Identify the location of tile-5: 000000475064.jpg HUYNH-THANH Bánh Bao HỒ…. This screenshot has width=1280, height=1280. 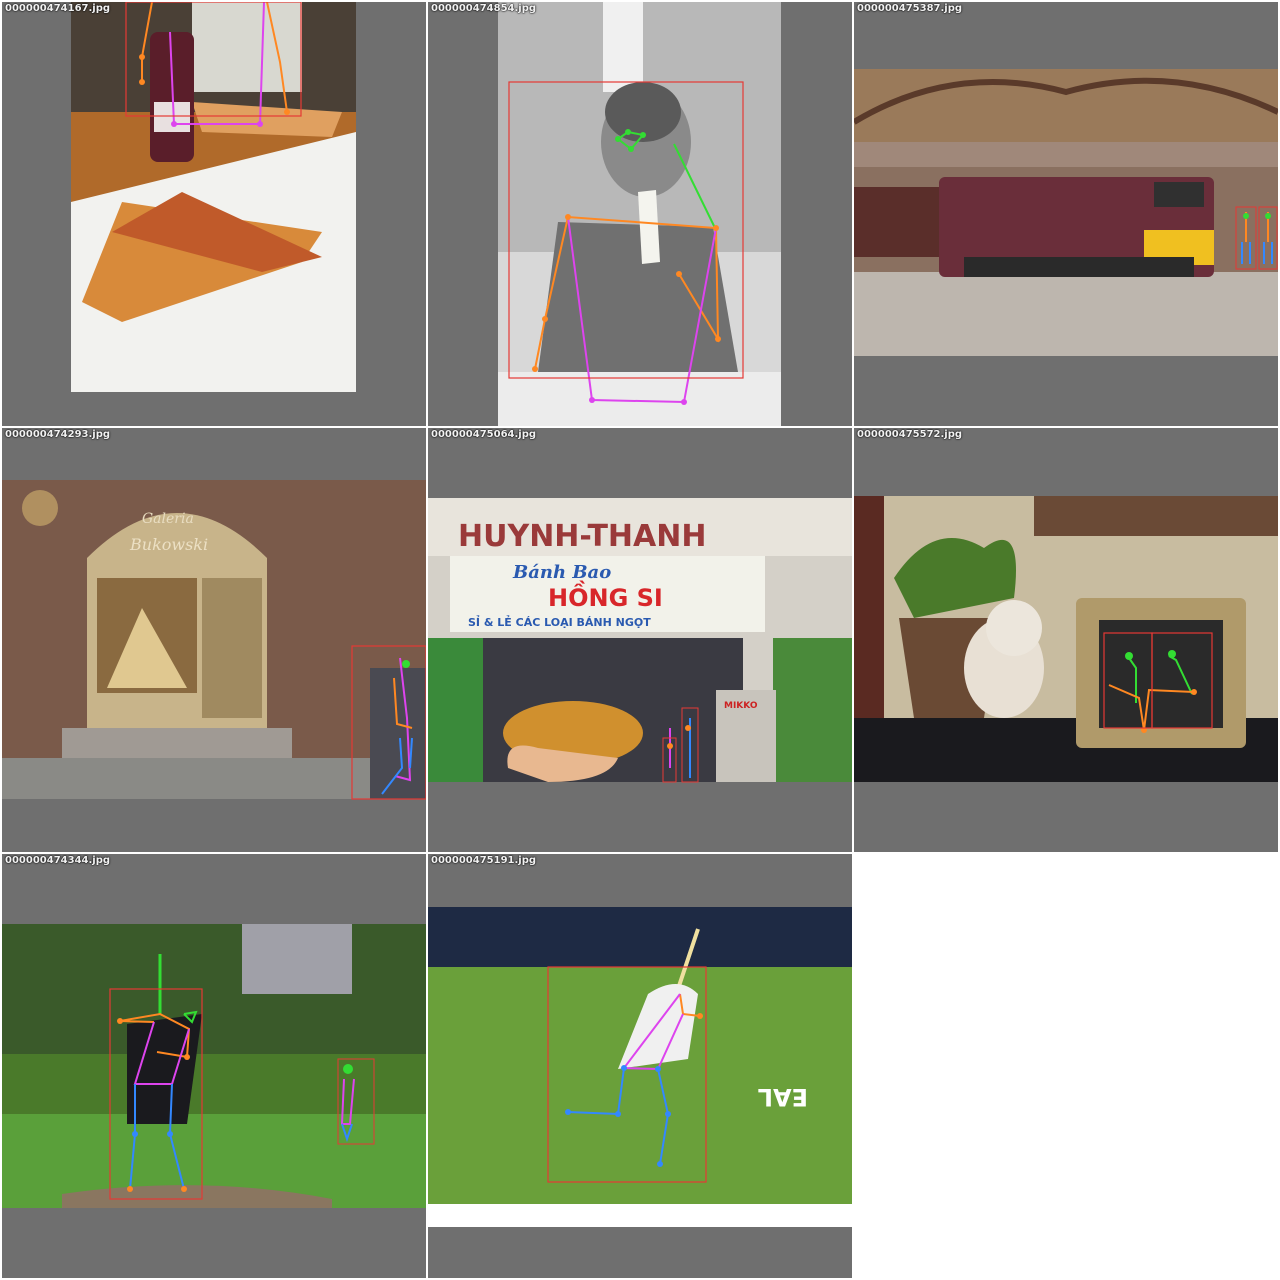
(640, 640).